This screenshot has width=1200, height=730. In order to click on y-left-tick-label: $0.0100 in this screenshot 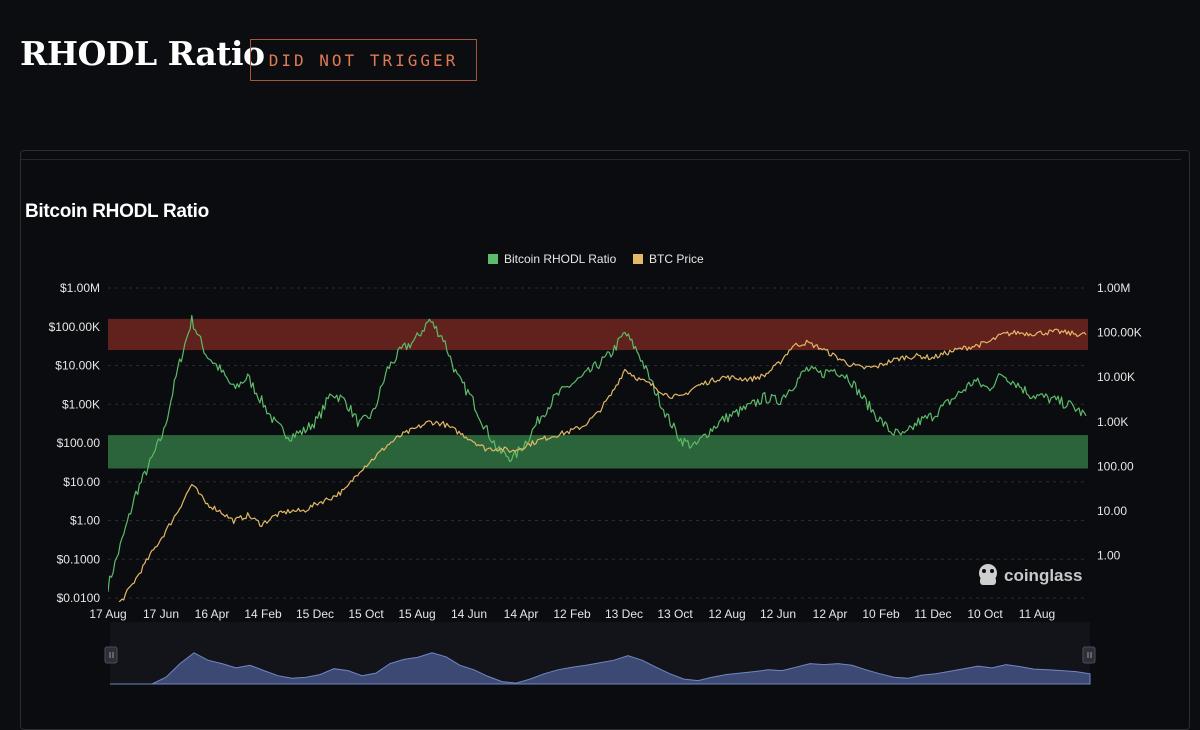, I will do `click(79, 598)`.